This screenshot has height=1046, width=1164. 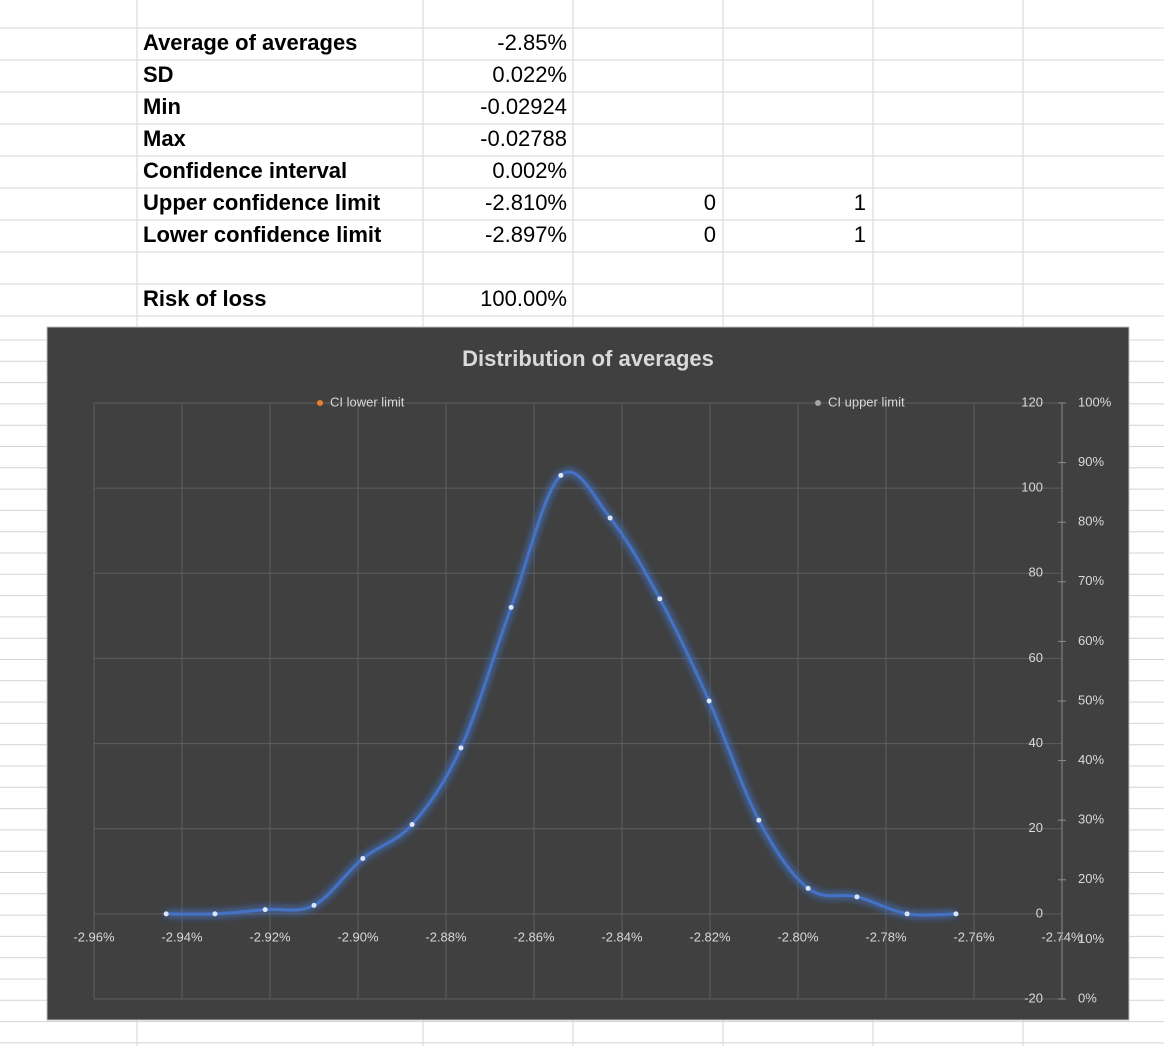 What do you see at coordinates (358, 936) in the screenshot?
I see `x-tick-label: -2.90%` at bounding box center [358, 936].